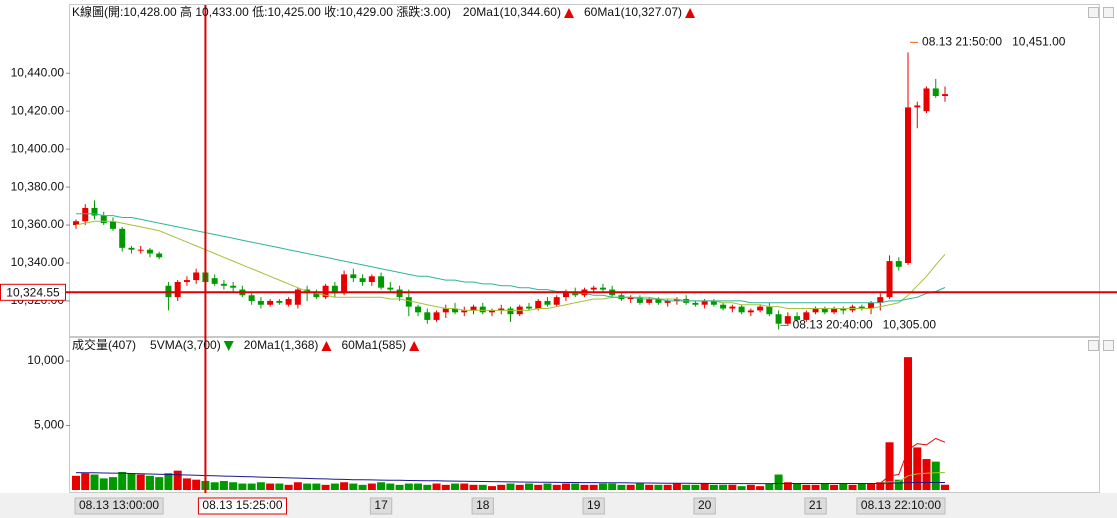 Image resolution: width=1117 pixels, height=518 pixels. Describe the element at coordinates (833, 325) in the screenshot. I see `annotation-time: 08.13 20:40:00` at that location.